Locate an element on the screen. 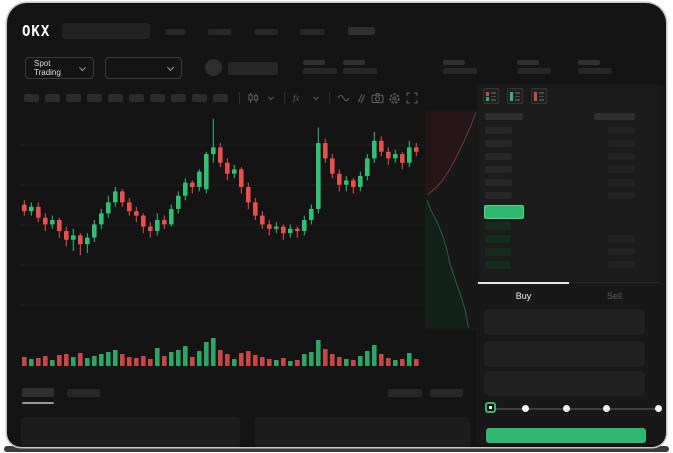 The width and height of the screenshot is (673, 453). buy-sell-tabs: Buy Sell is located at coordinates (569, 295).